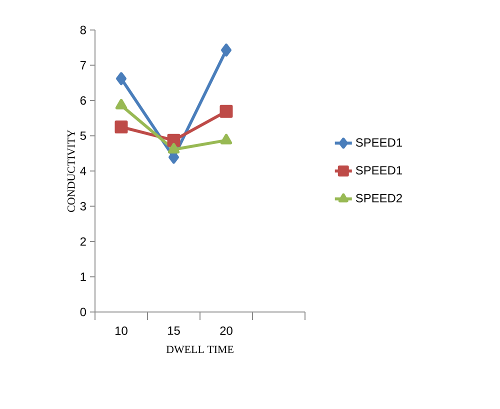  What do you see at coordinates (83, 100) in the screenshot?
I see `y-tick-label: 6` at bounding box center [83, 100].